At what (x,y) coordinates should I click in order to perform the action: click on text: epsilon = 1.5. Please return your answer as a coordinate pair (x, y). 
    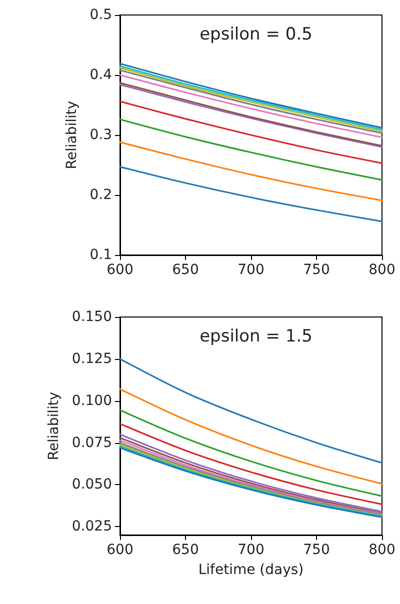
    Looking at the image, I should click on (256, 336).